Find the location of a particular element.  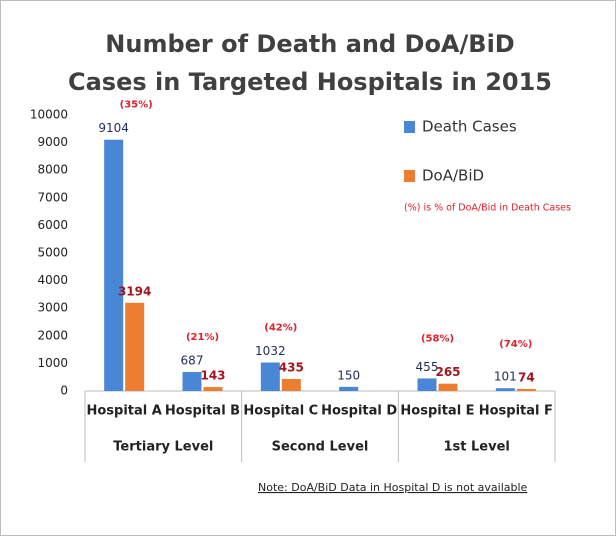

group-label: Tertiary Level is located at coordinates (163, 447).